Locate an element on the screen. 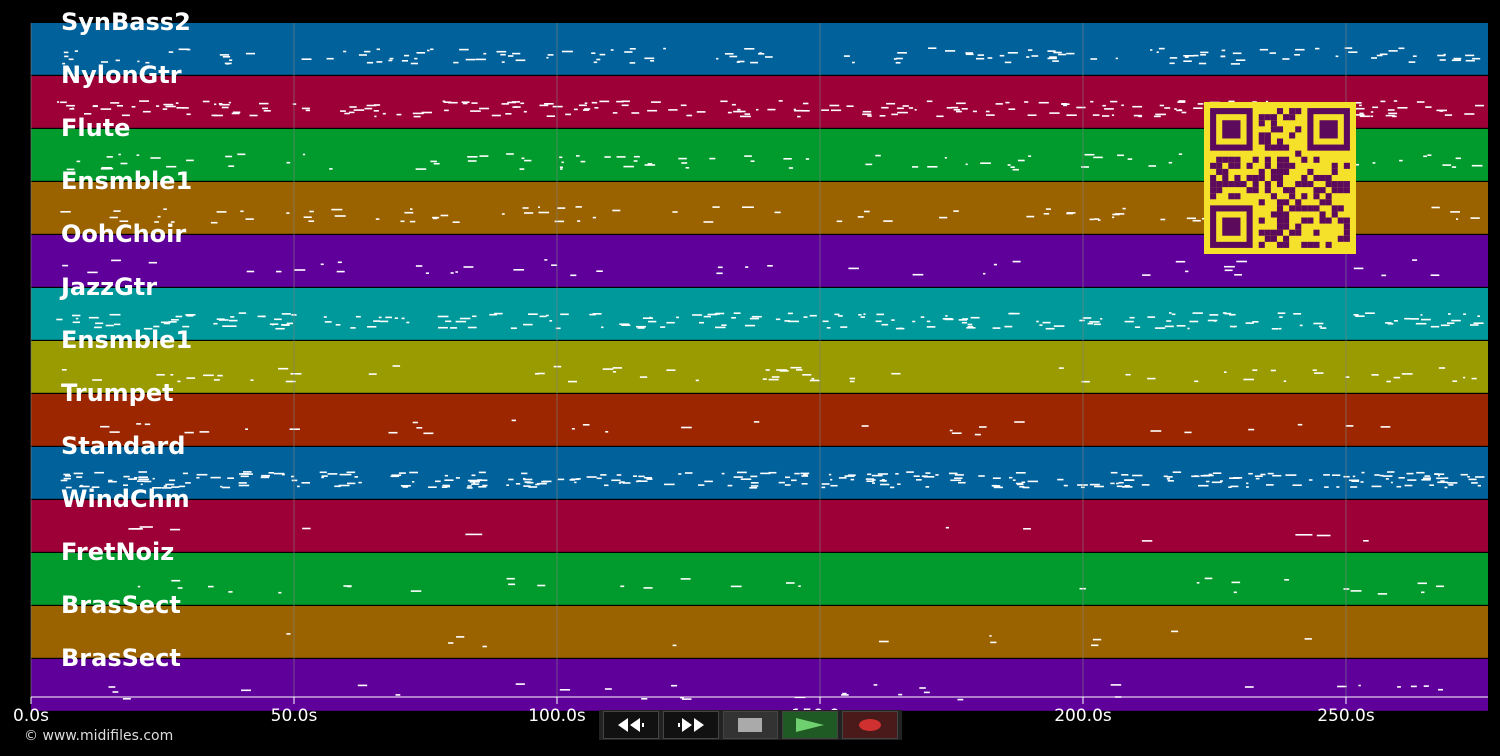 The image size is (1500, 756). play-button is located at coordinates (810, 725).